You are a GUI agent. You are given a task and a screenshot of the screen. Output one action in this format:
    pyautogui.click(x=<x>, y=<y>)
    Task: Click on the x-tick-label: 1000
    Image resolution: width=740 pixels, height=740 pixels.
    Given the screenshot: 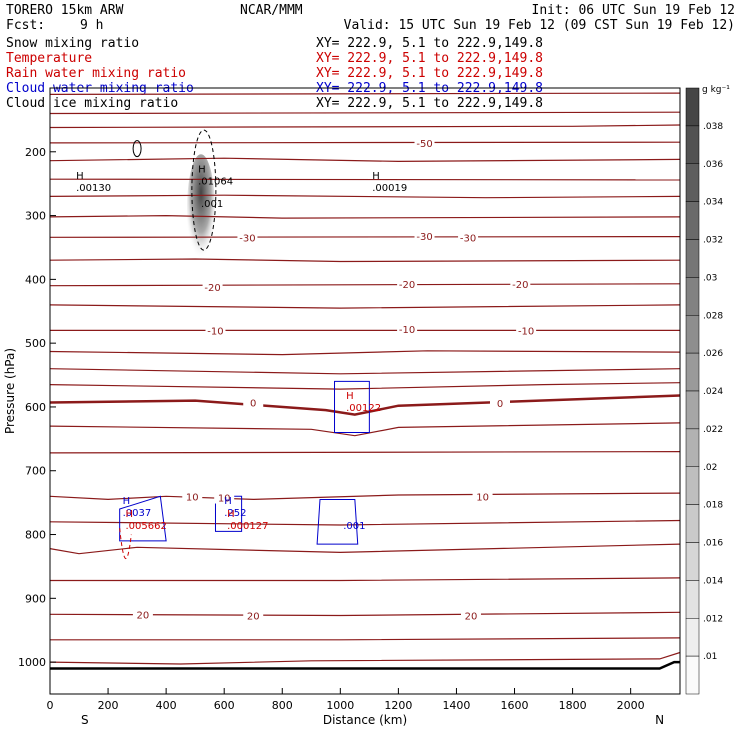 What is the action you would take?
    pyautogui.click(x=340, y=705)
    